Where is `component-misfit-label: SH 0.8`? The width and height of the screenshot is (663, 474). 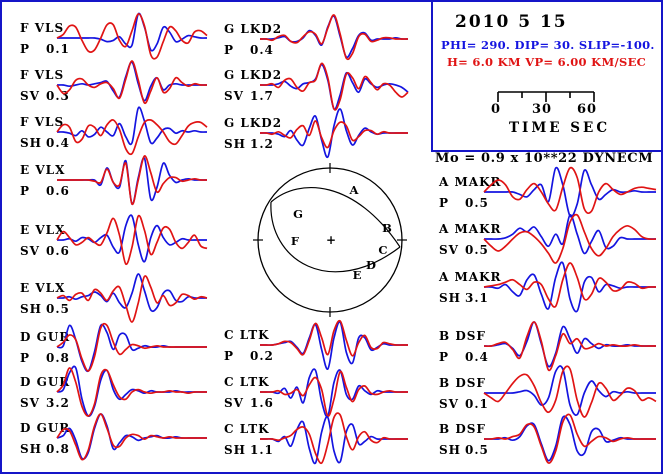 component-misfit-label: SH 0.8 is located at coordinates (45, 449).